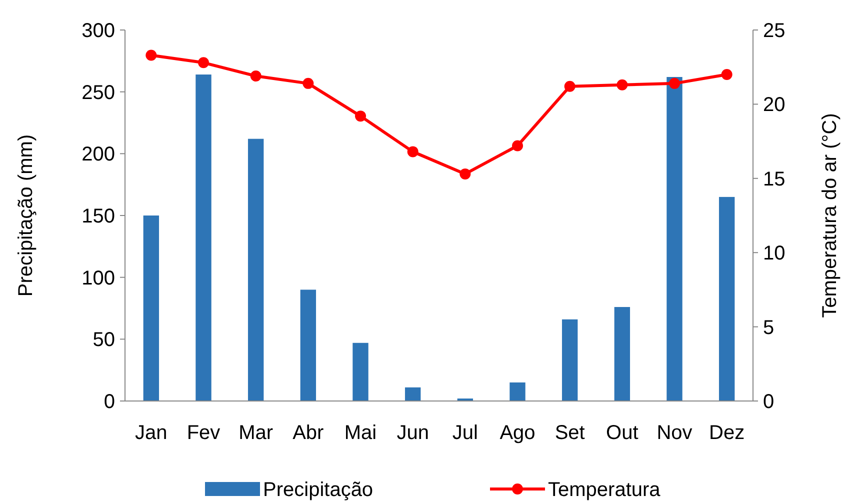  Describe the element at coordinates (622, 433) in the screenshot. I see `x-tick-label: Out` at that location.